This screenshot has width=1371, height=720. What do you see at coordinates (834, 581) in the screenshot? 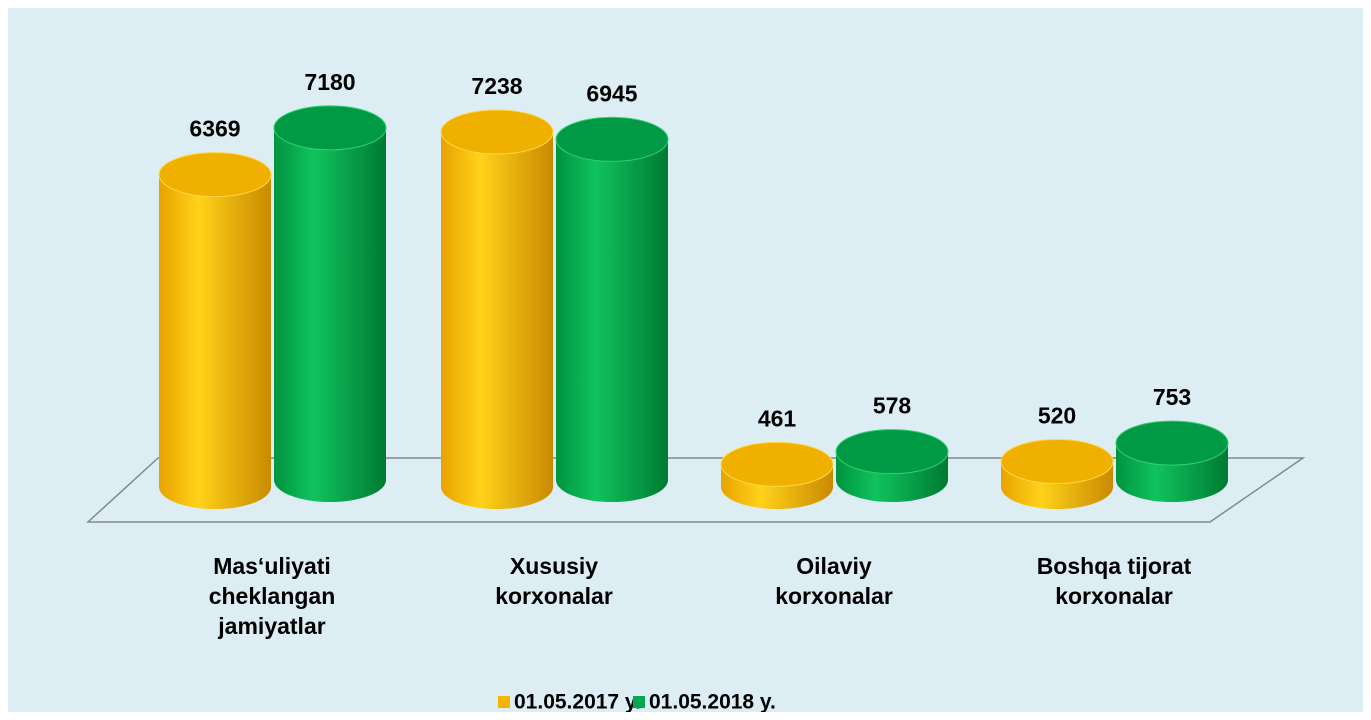
I see `category-label: Oilaviy korxonalar` at bounding box center [834, 581].